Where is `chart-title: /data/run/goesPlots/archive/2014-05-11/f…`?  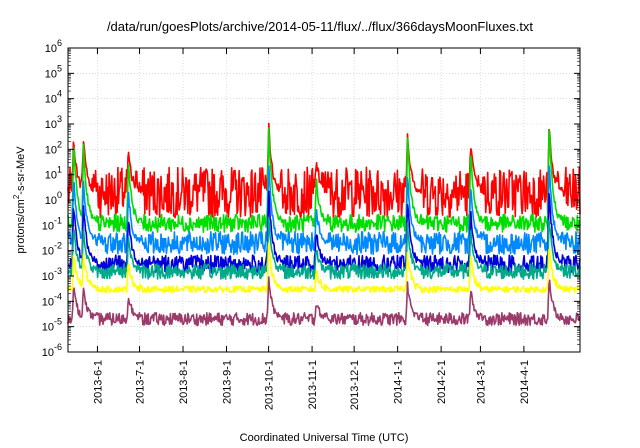
chart-title: /data/run/goesPlots/archive/2014-05-11/f… is located at coordinates (320, 26).